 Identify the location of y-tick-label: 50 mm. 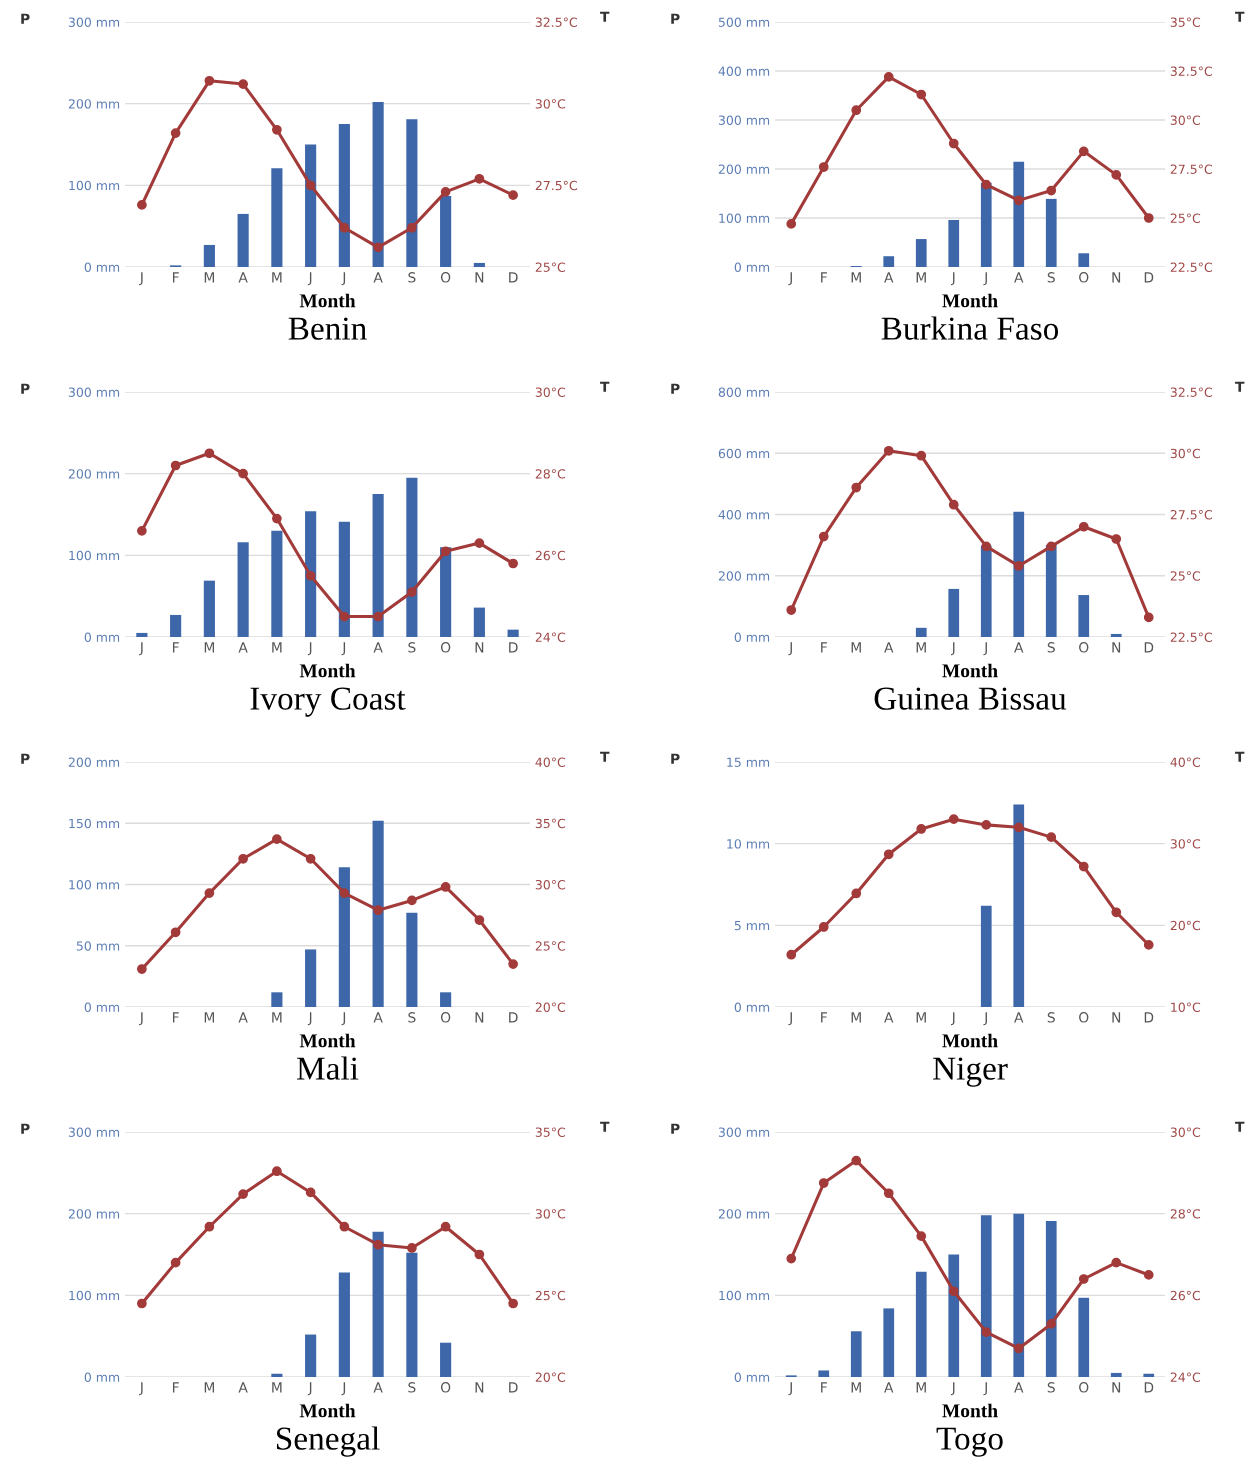
(98, 946).